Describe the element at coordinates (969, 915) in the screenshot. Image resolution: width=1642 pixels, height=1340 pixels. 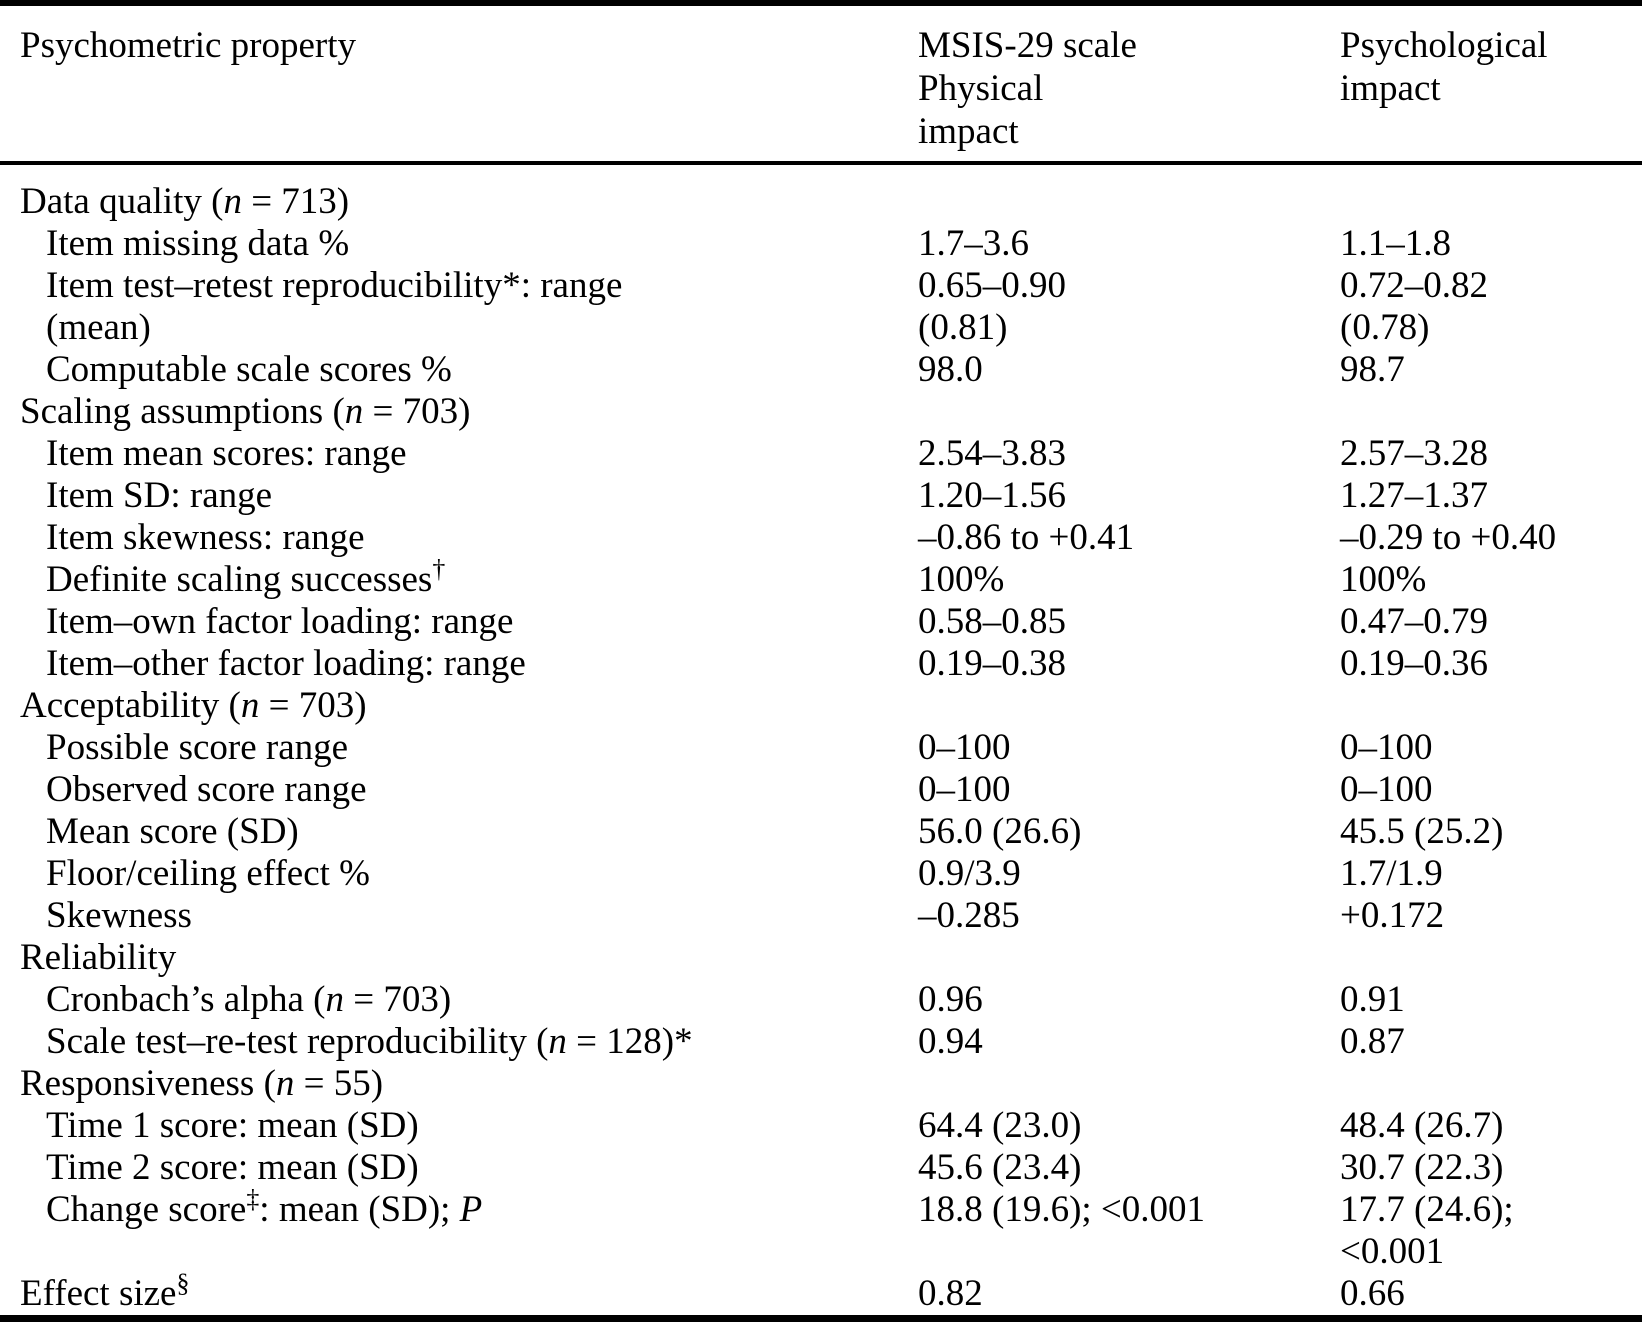
I see `physical-impact-value: –0.285` at that location.